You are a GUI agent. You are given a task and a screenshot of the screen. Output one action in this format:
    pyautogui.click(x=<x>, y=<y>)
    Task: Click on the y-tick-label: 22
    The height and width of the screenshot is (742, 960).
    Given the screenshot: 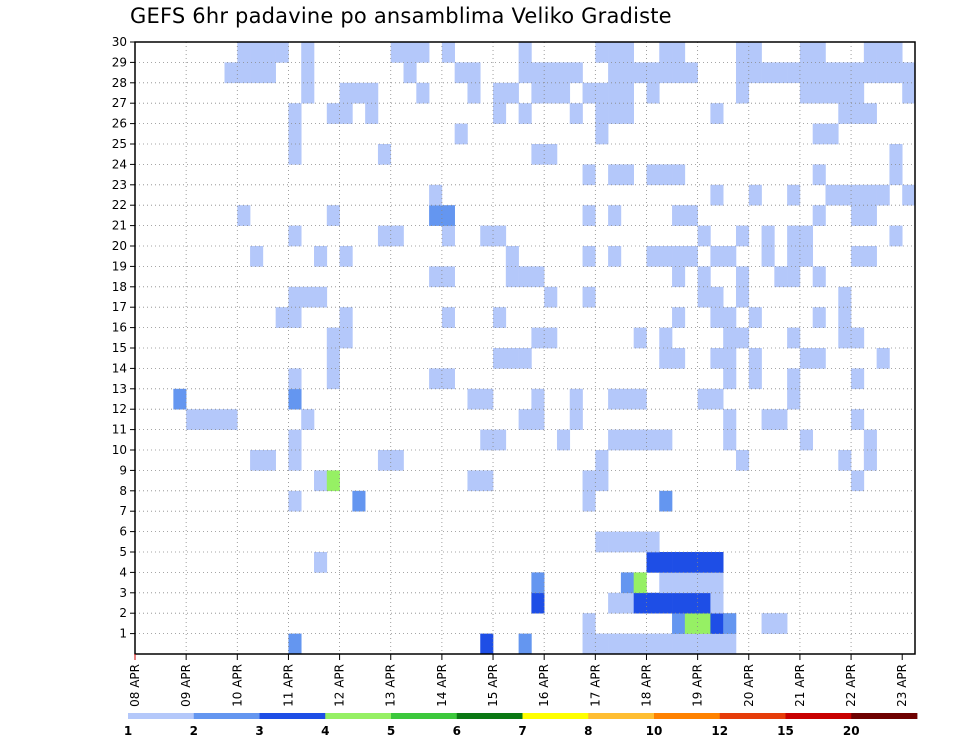 What is the action you would take?
    pyautogui.click(x=119, y=205)
    